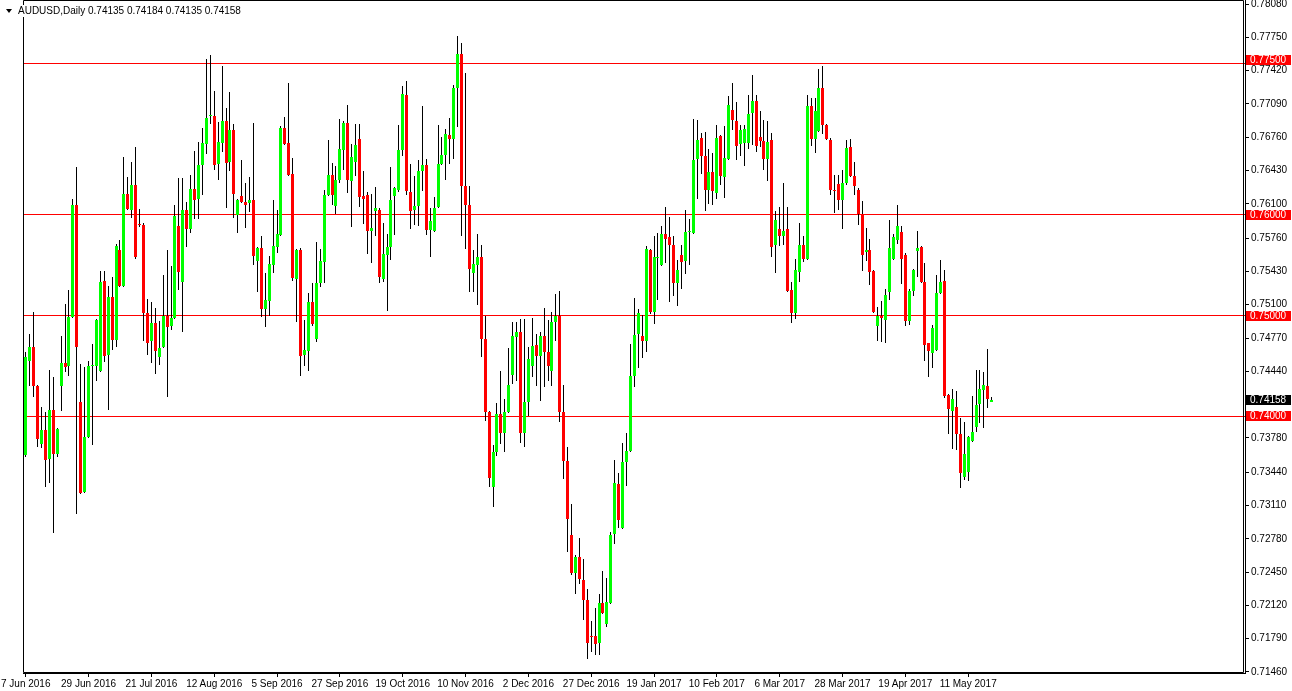  I want to click on x-tick-label: 27 Dec 2016, so click(591, 683).